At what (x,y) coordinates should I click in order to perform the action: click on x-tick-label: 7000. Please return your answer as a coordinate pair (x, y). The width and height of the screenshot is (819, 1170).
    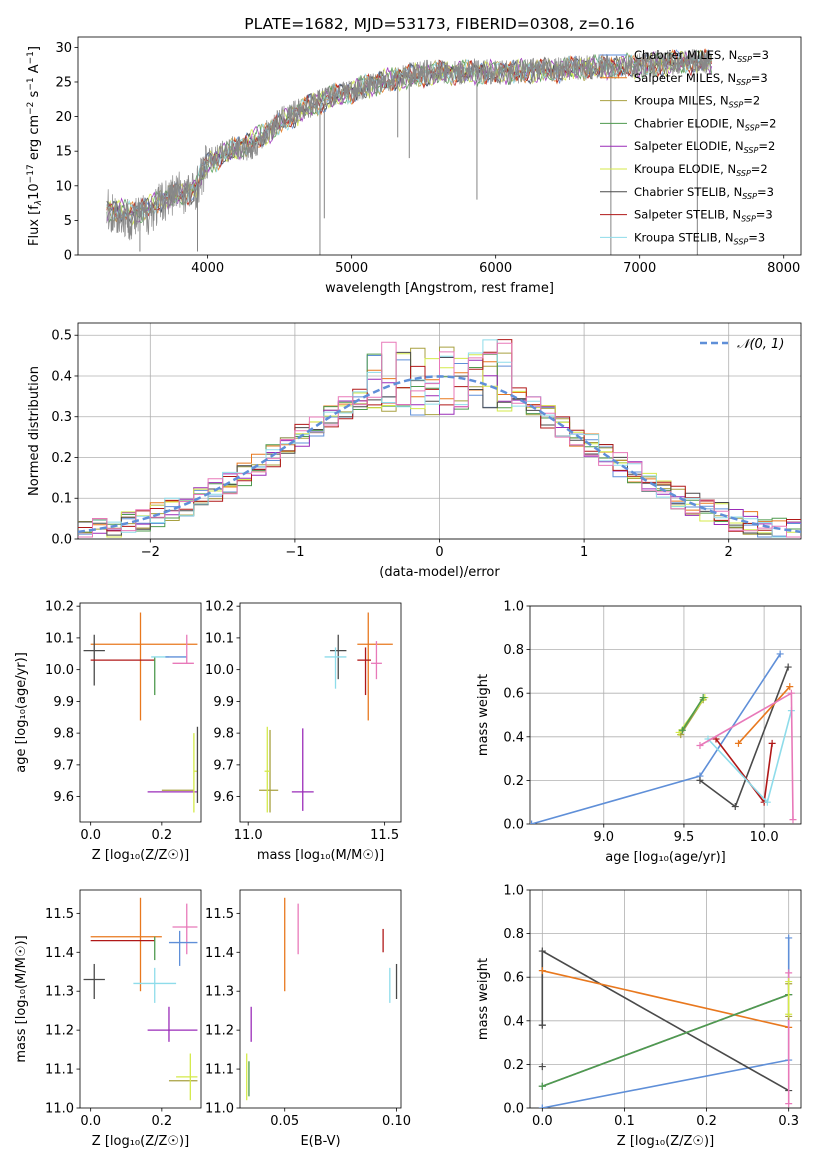
    Looking at the image, I should click on (639, 268).